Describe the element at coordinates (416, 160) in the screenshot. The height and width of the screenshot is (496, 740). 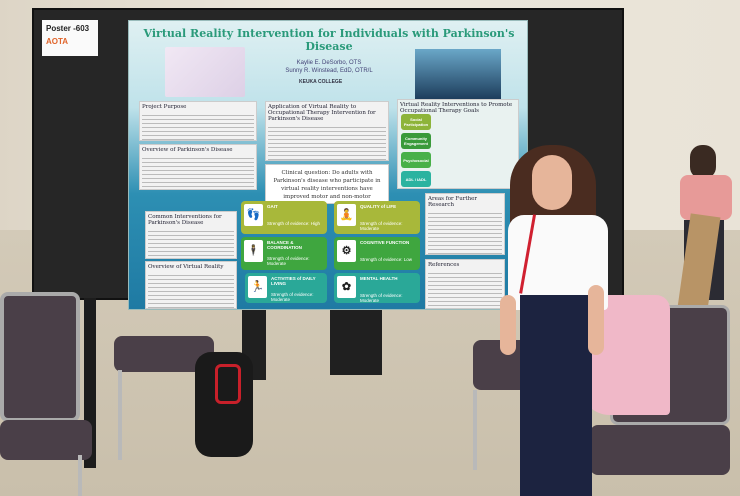
I see `goal-psychosocial: Psychosocial` at that location.